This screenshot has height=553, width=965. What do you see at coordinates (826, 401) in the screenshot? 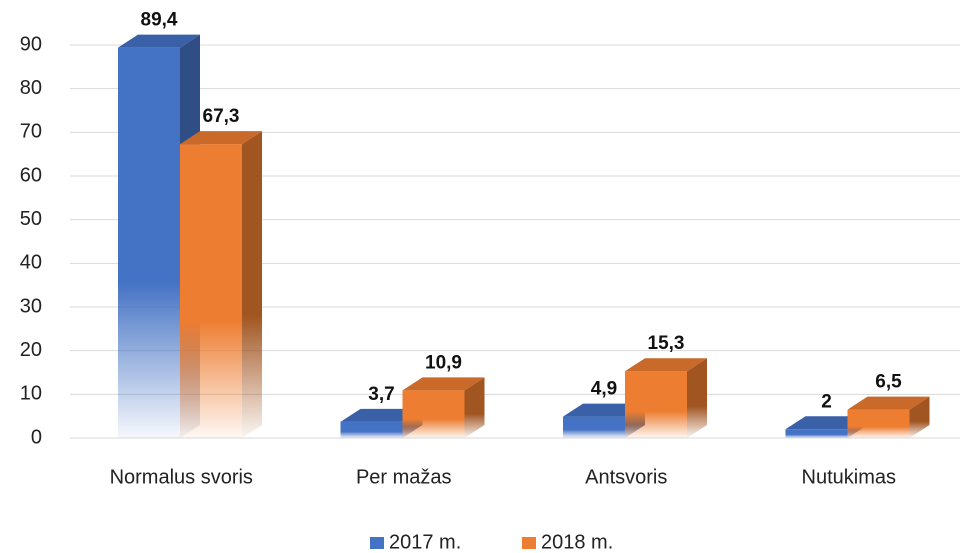
I see `data-label: 2` at bounding box center [826, 401].